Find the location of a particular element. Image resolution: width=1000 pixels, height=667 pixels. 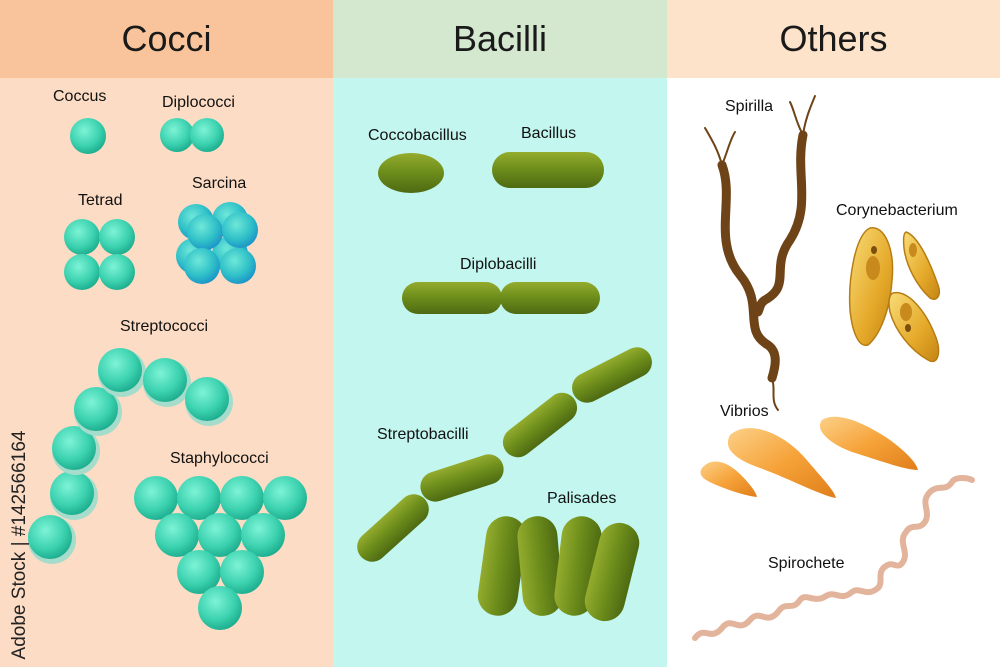

label-sarcina: Sarcina is located at coordinates (219, 183).